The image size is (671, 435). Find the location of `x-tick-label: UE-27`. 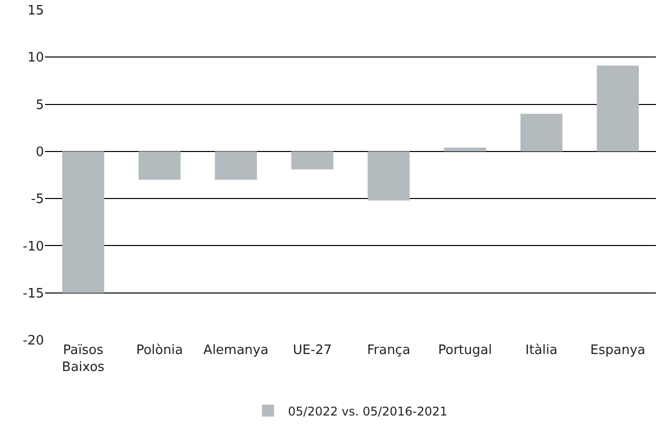

x-tick-label: UE-27 is located at coordinates (312, 350).